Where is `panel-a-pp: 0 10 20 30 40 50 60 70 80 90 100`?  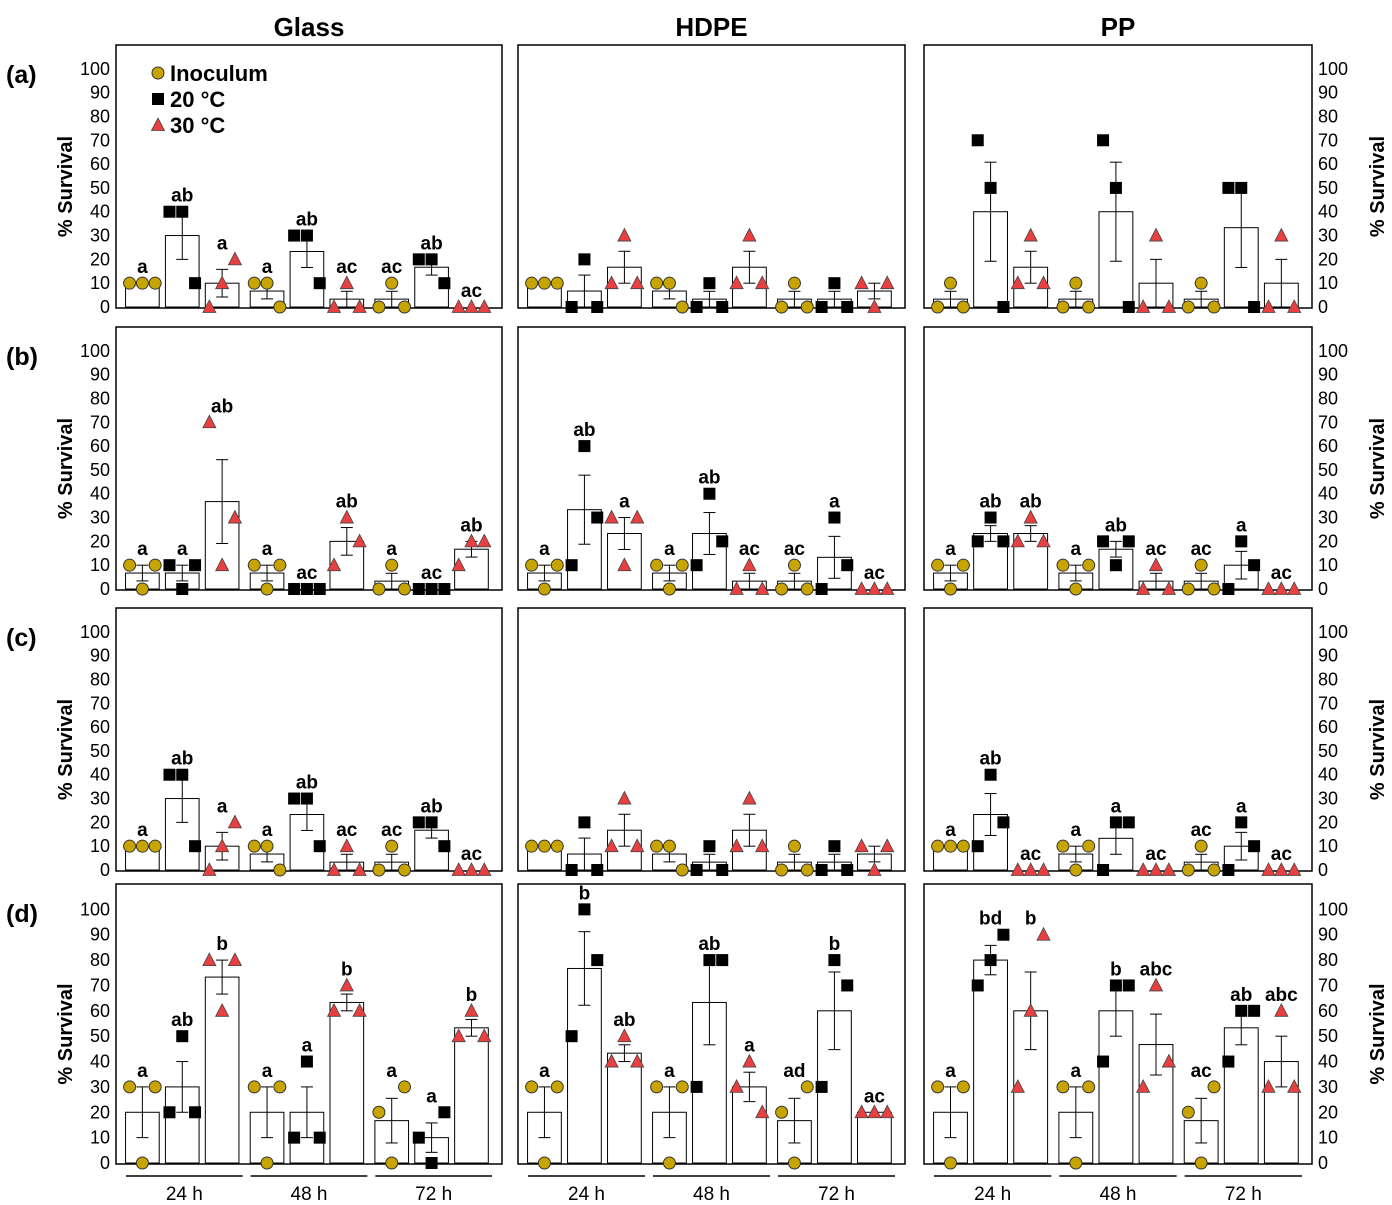
panel-a-pp: 0 10 20 30 40 50 60 70 80 90 100 is located at coordinates (1135, 180).